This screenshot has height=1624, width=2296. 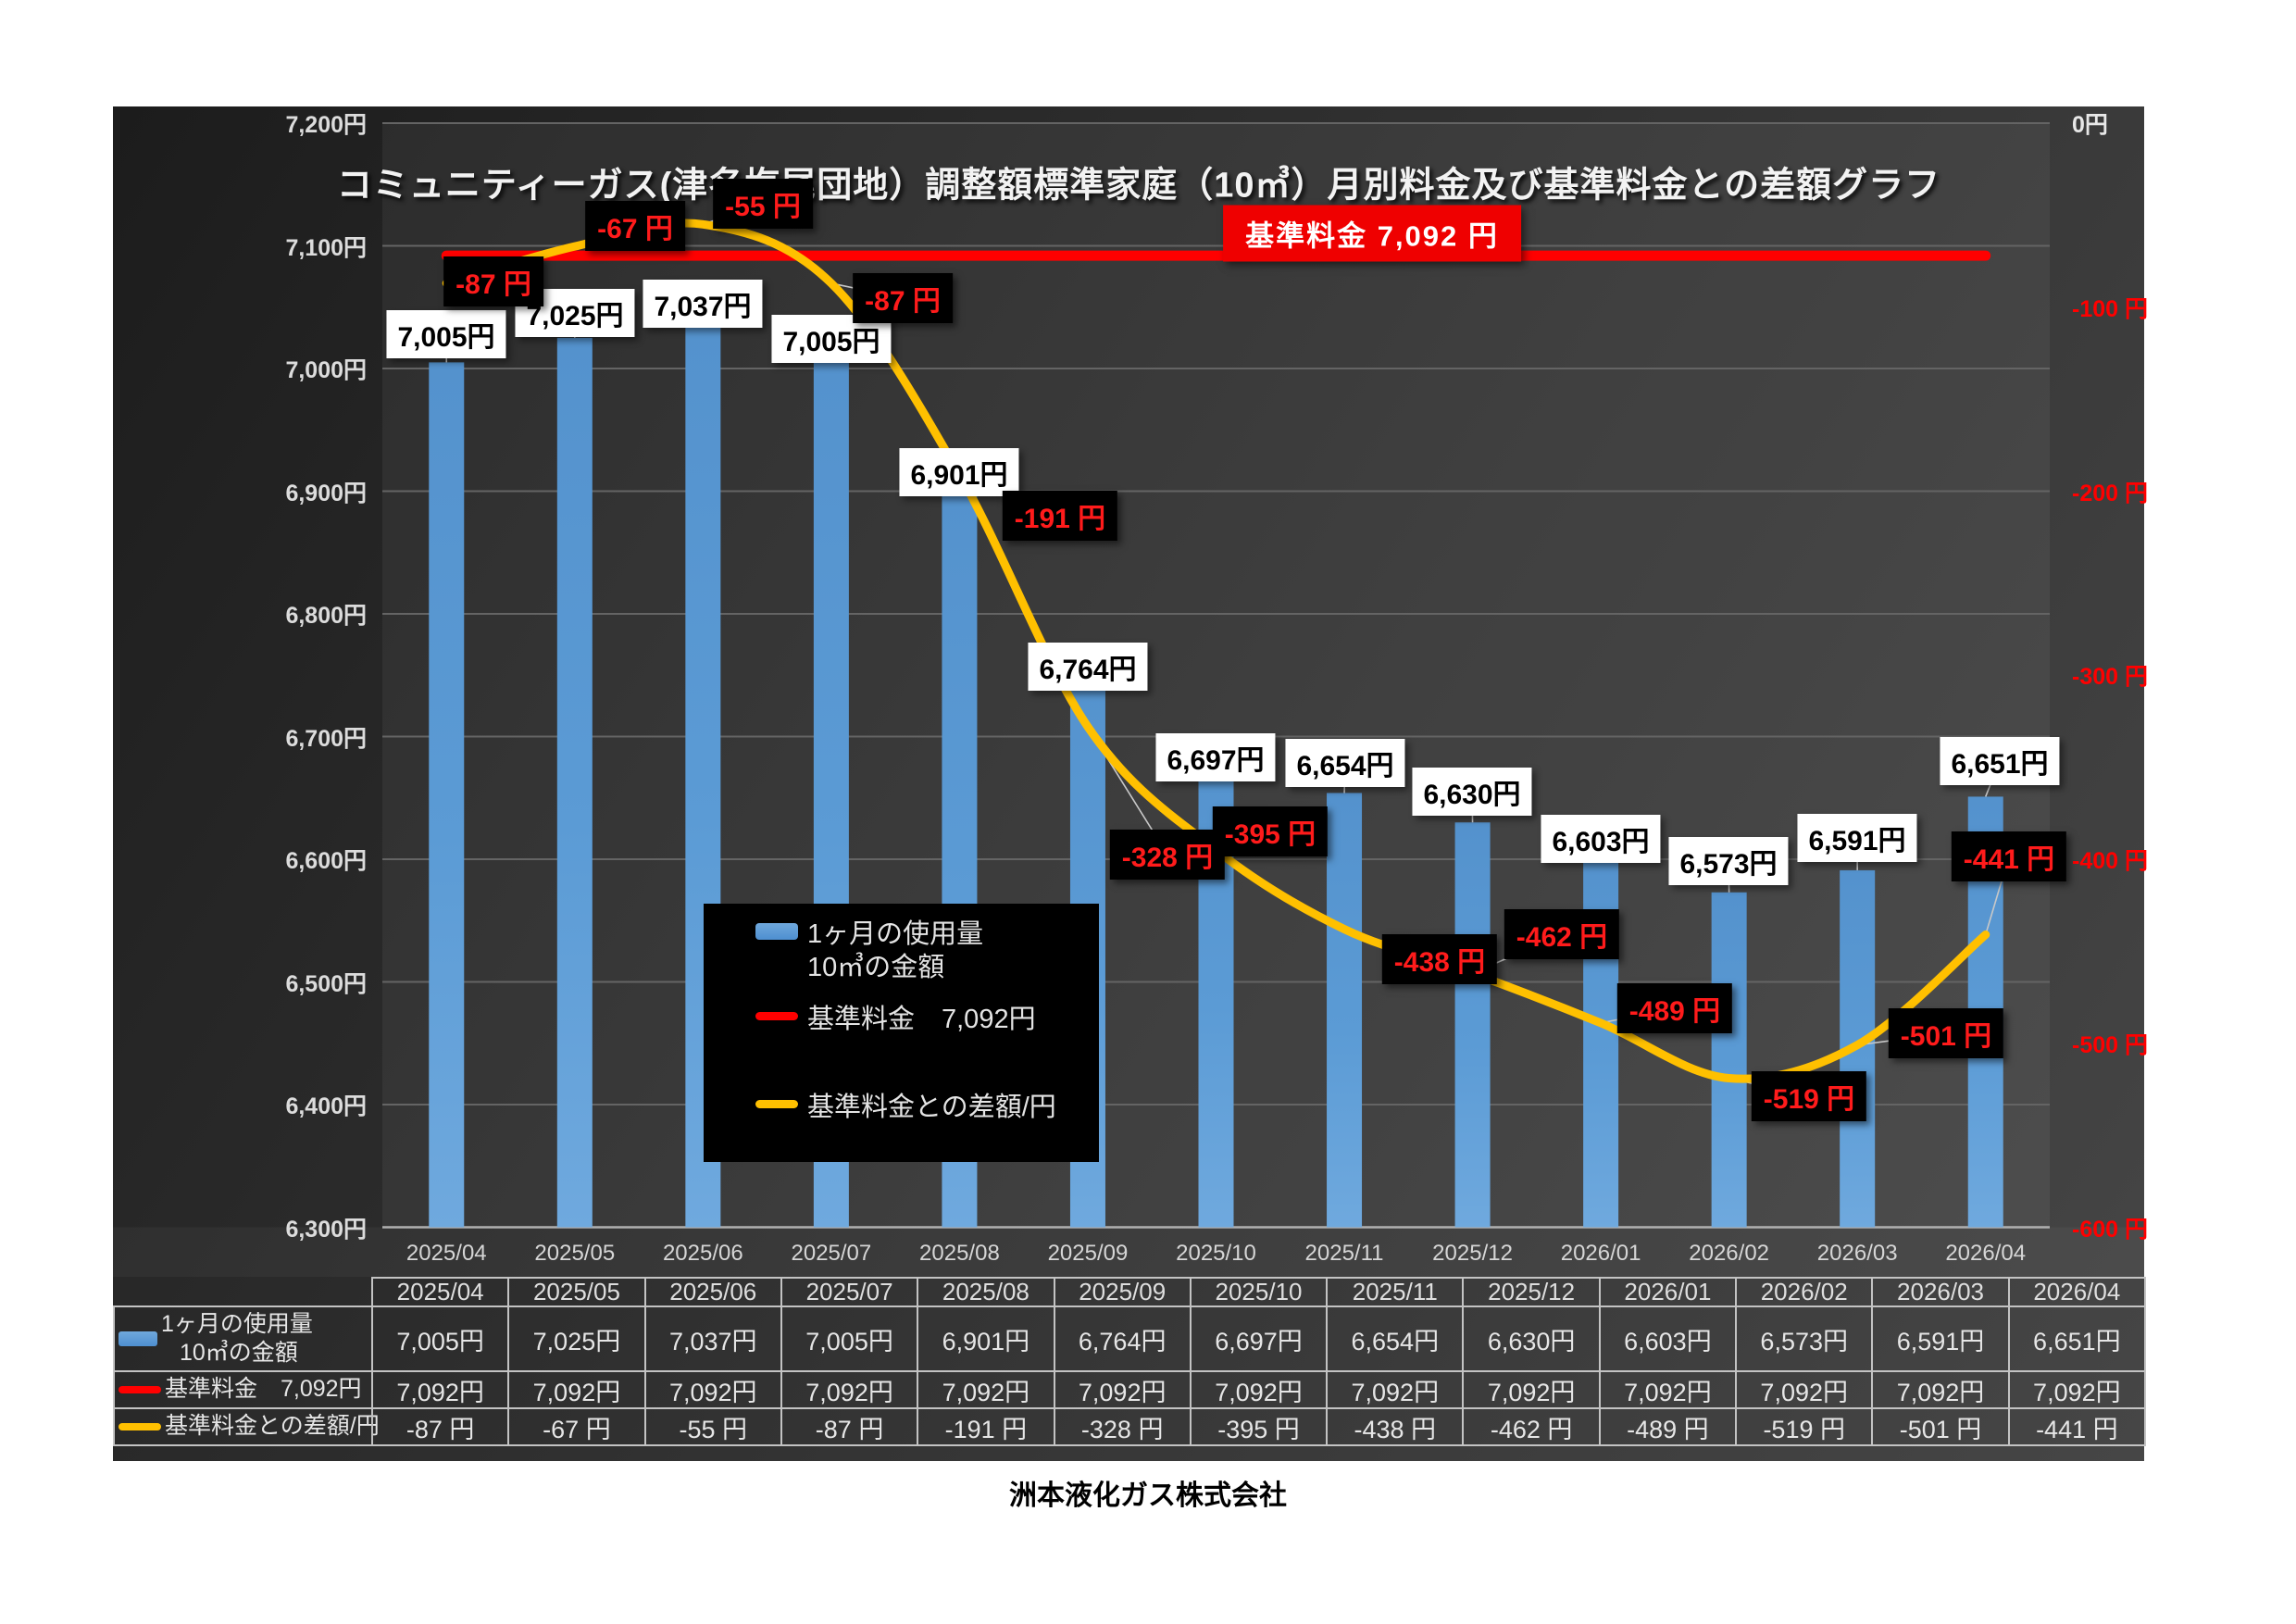 What do you see at coordinates (1215, 757) in the screenshot?
I see `bar-value-label: 6,697円` at bounding box center [1215, 757].